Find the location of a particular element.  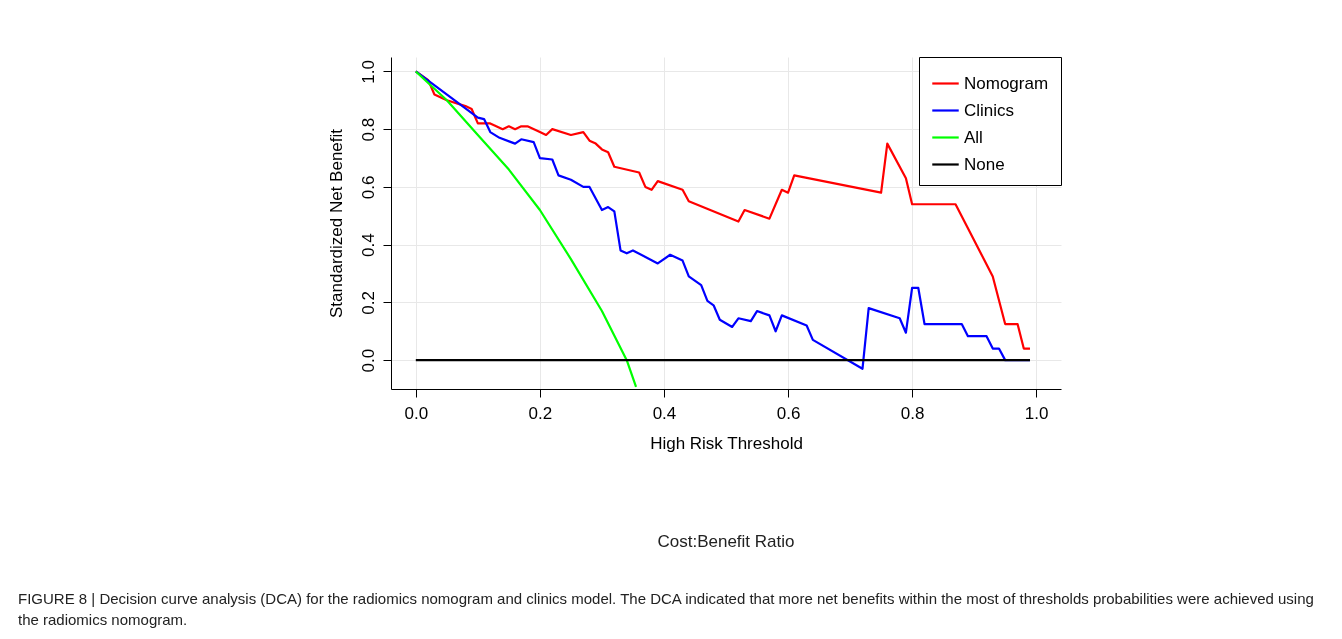

x-tick-label: 0.8 is located at coordinates (912, 413).